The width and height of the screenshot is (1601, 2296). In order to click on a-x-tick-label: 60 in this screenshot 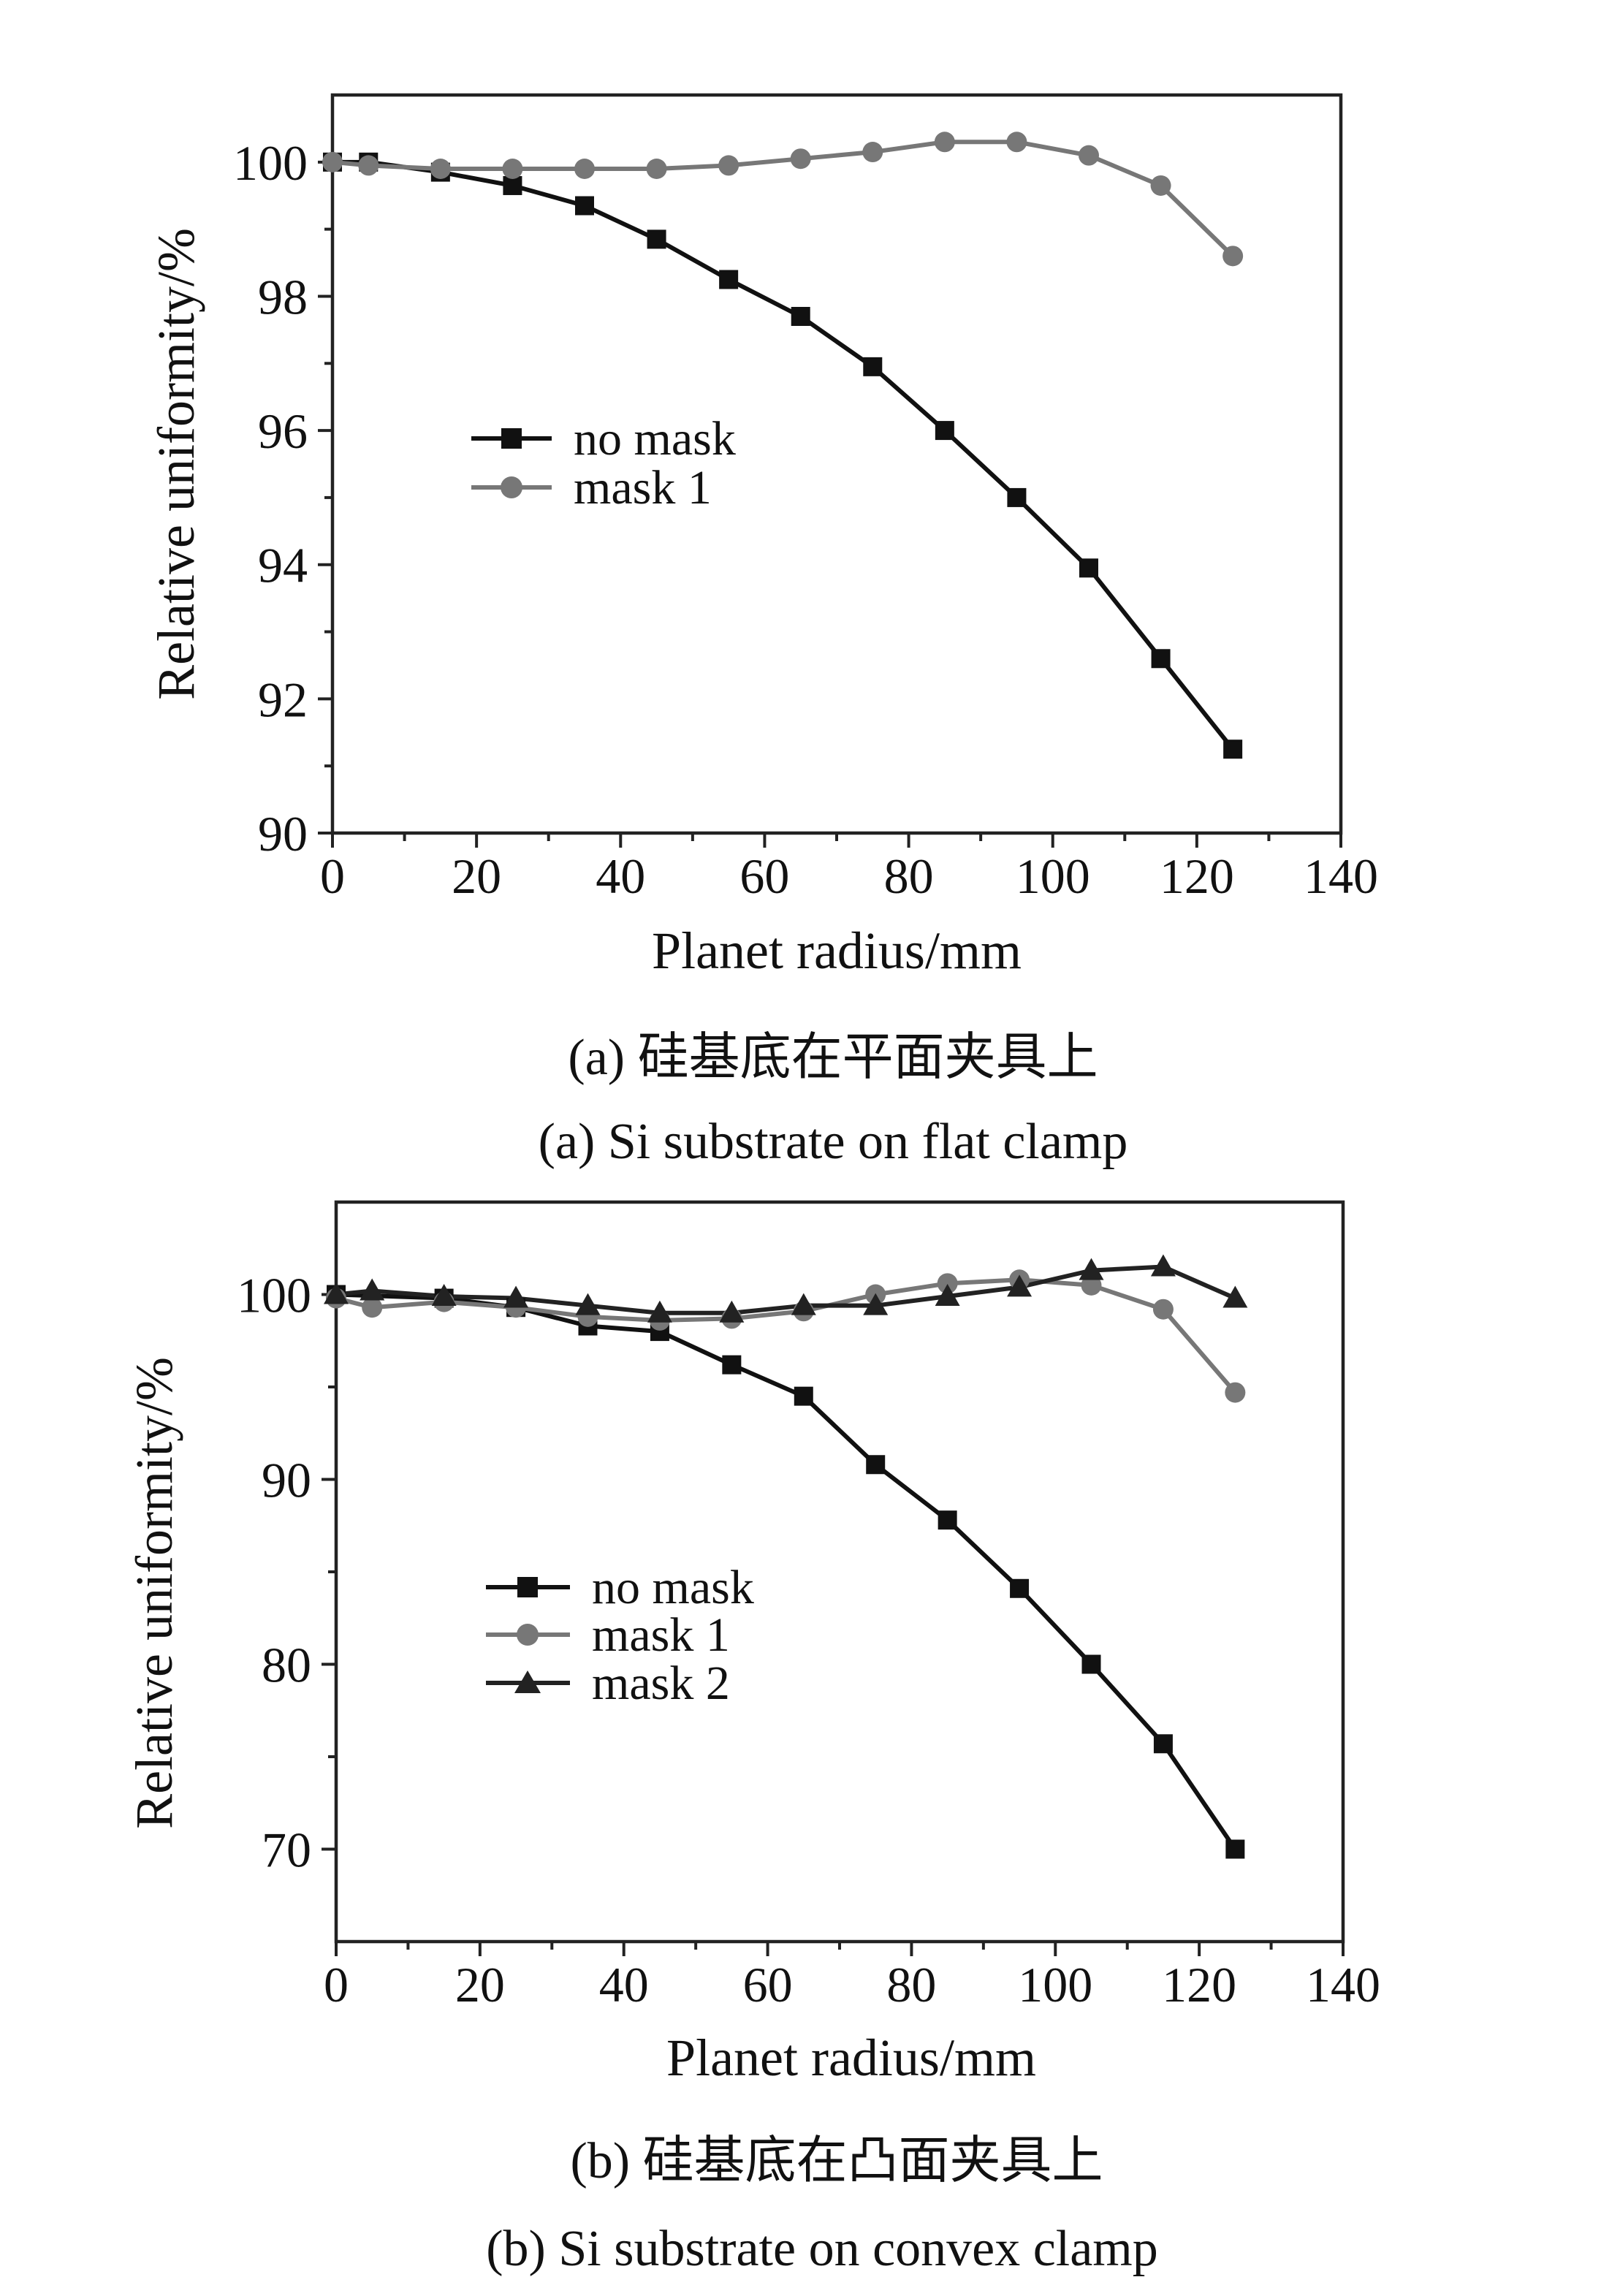, I will do `click(764, 876)`.